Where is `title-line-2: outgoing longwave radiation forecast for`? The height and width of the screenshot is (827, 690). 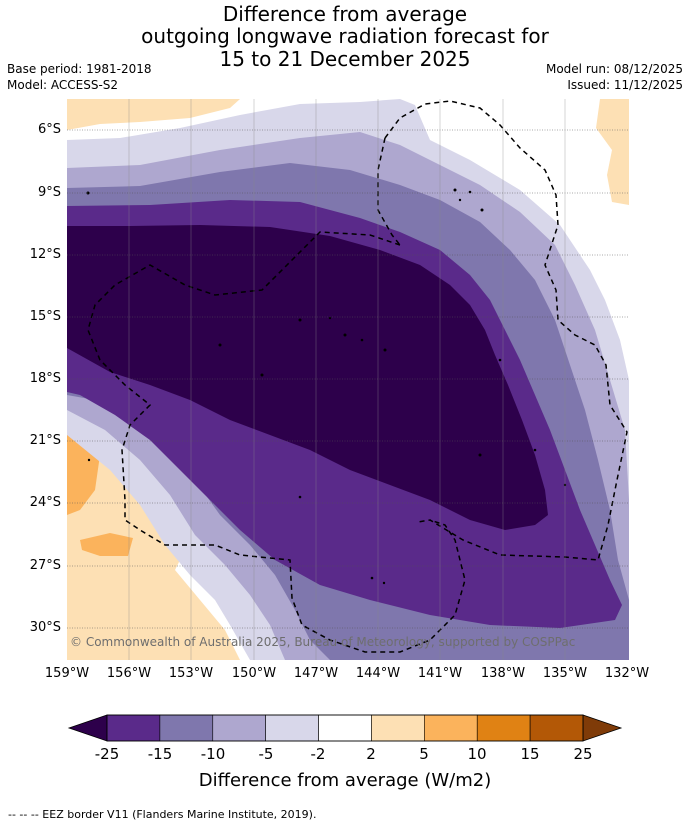 title-line-2: outgoing longwave radiation forecast for is located at coordinates (345, 36).